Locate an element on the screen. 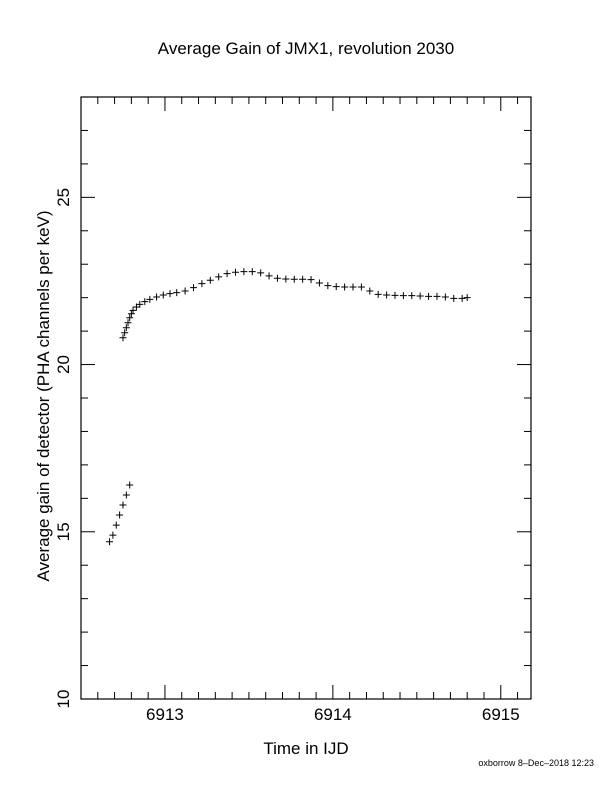  chart-title: Average Gain of JMX1, revolution 2030 is located at coordinates (306, 48).